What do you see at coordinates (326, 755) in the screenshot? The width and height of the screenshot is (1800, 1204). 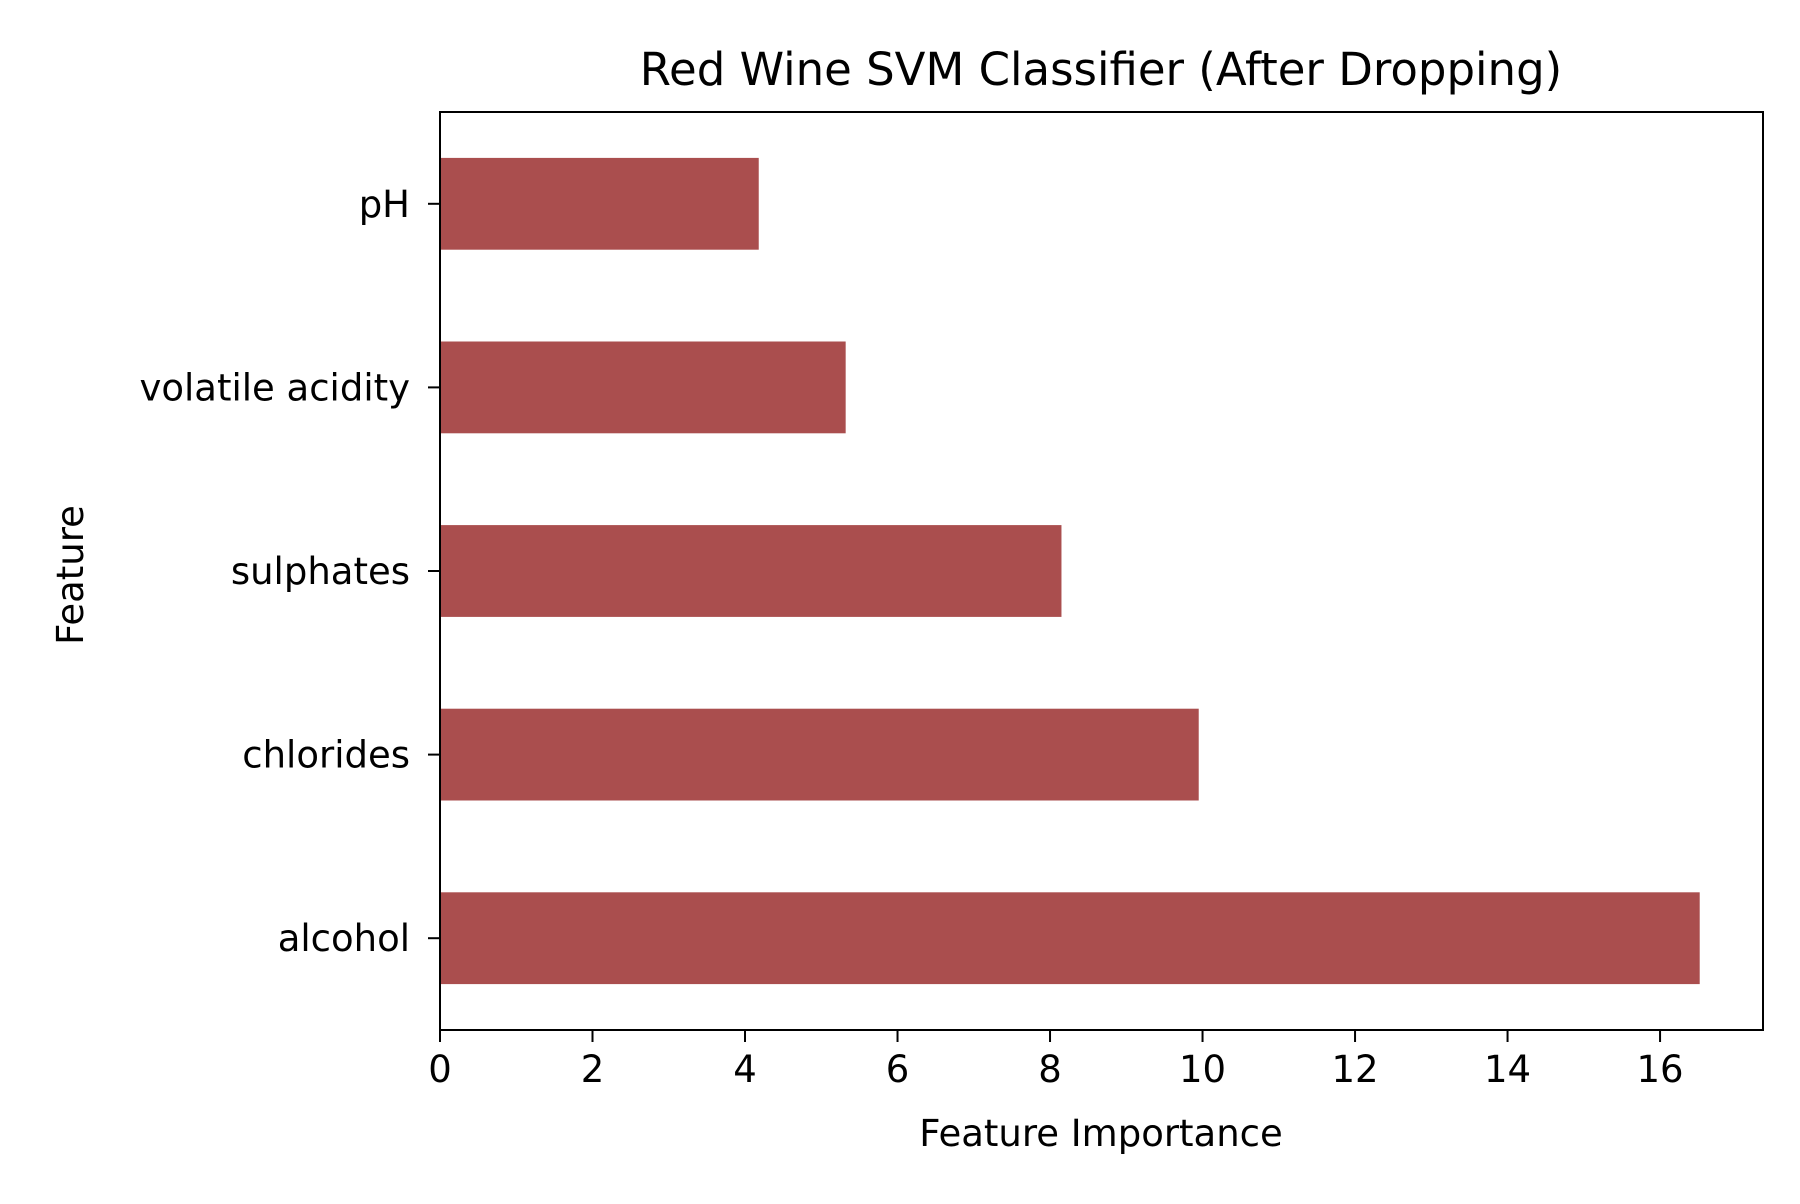 I see `y-tick-label: chlorides` at bounding box center [326, 755].